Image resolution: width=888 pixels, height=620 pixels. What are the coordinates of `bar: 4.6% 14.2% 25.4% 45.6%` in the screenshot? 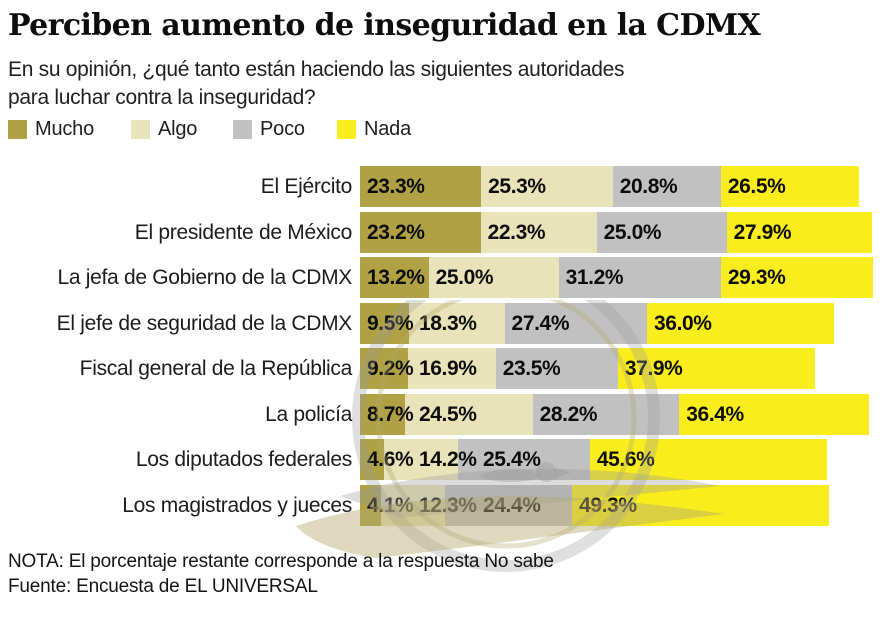 It's located at (593, 459).